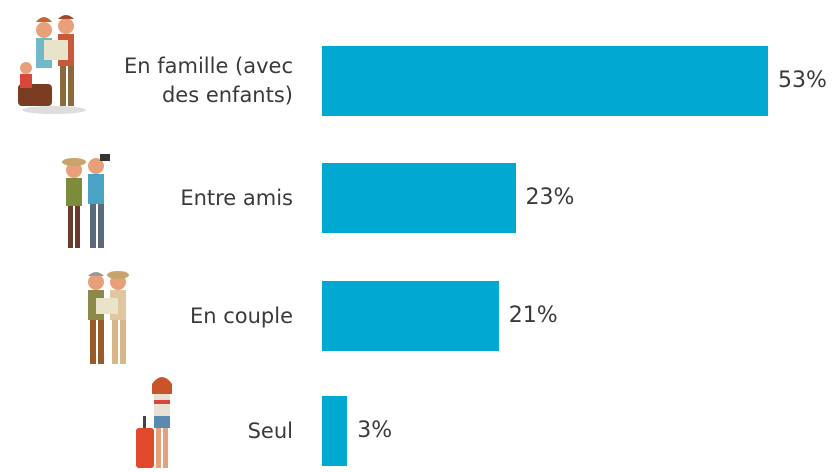 The width and height of the screenshot is (835, 472). I want to click on solo-illustration, so click(154, 422).